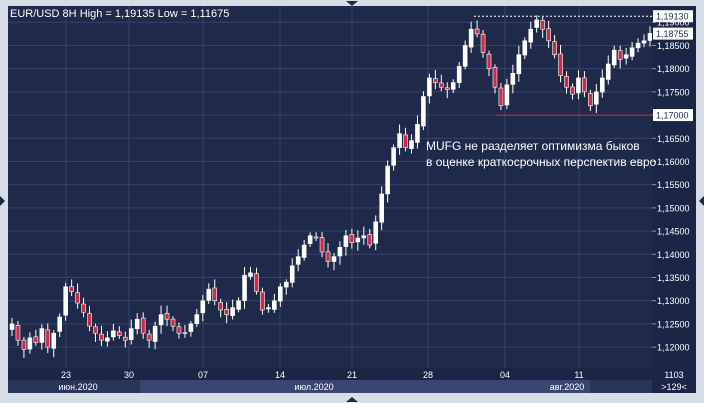 The width and height of the screenshot is (704, 403). I want to click on y-tick-label: 1,19000, so click(673, 23).